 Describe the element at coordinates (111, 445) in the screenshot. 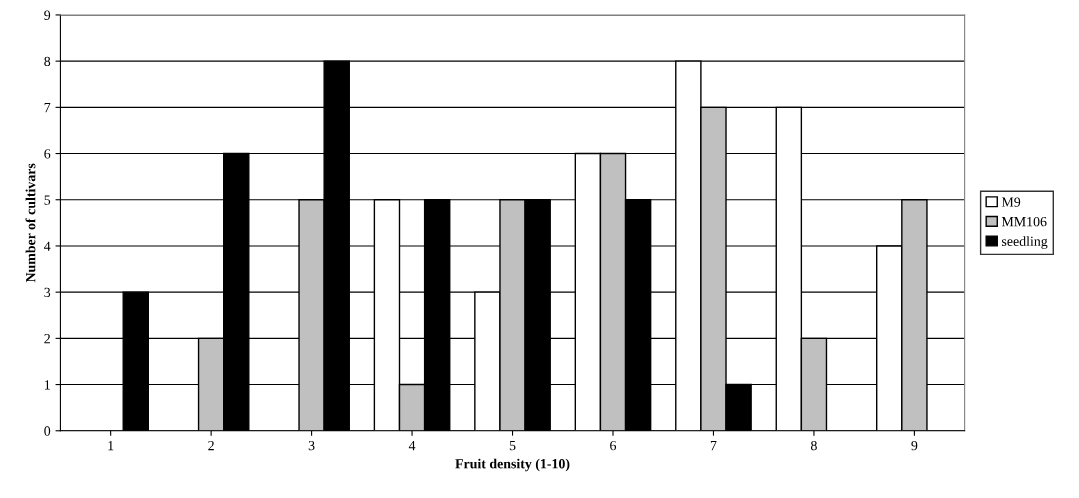

I see `x-tick-label: 1` at that location.